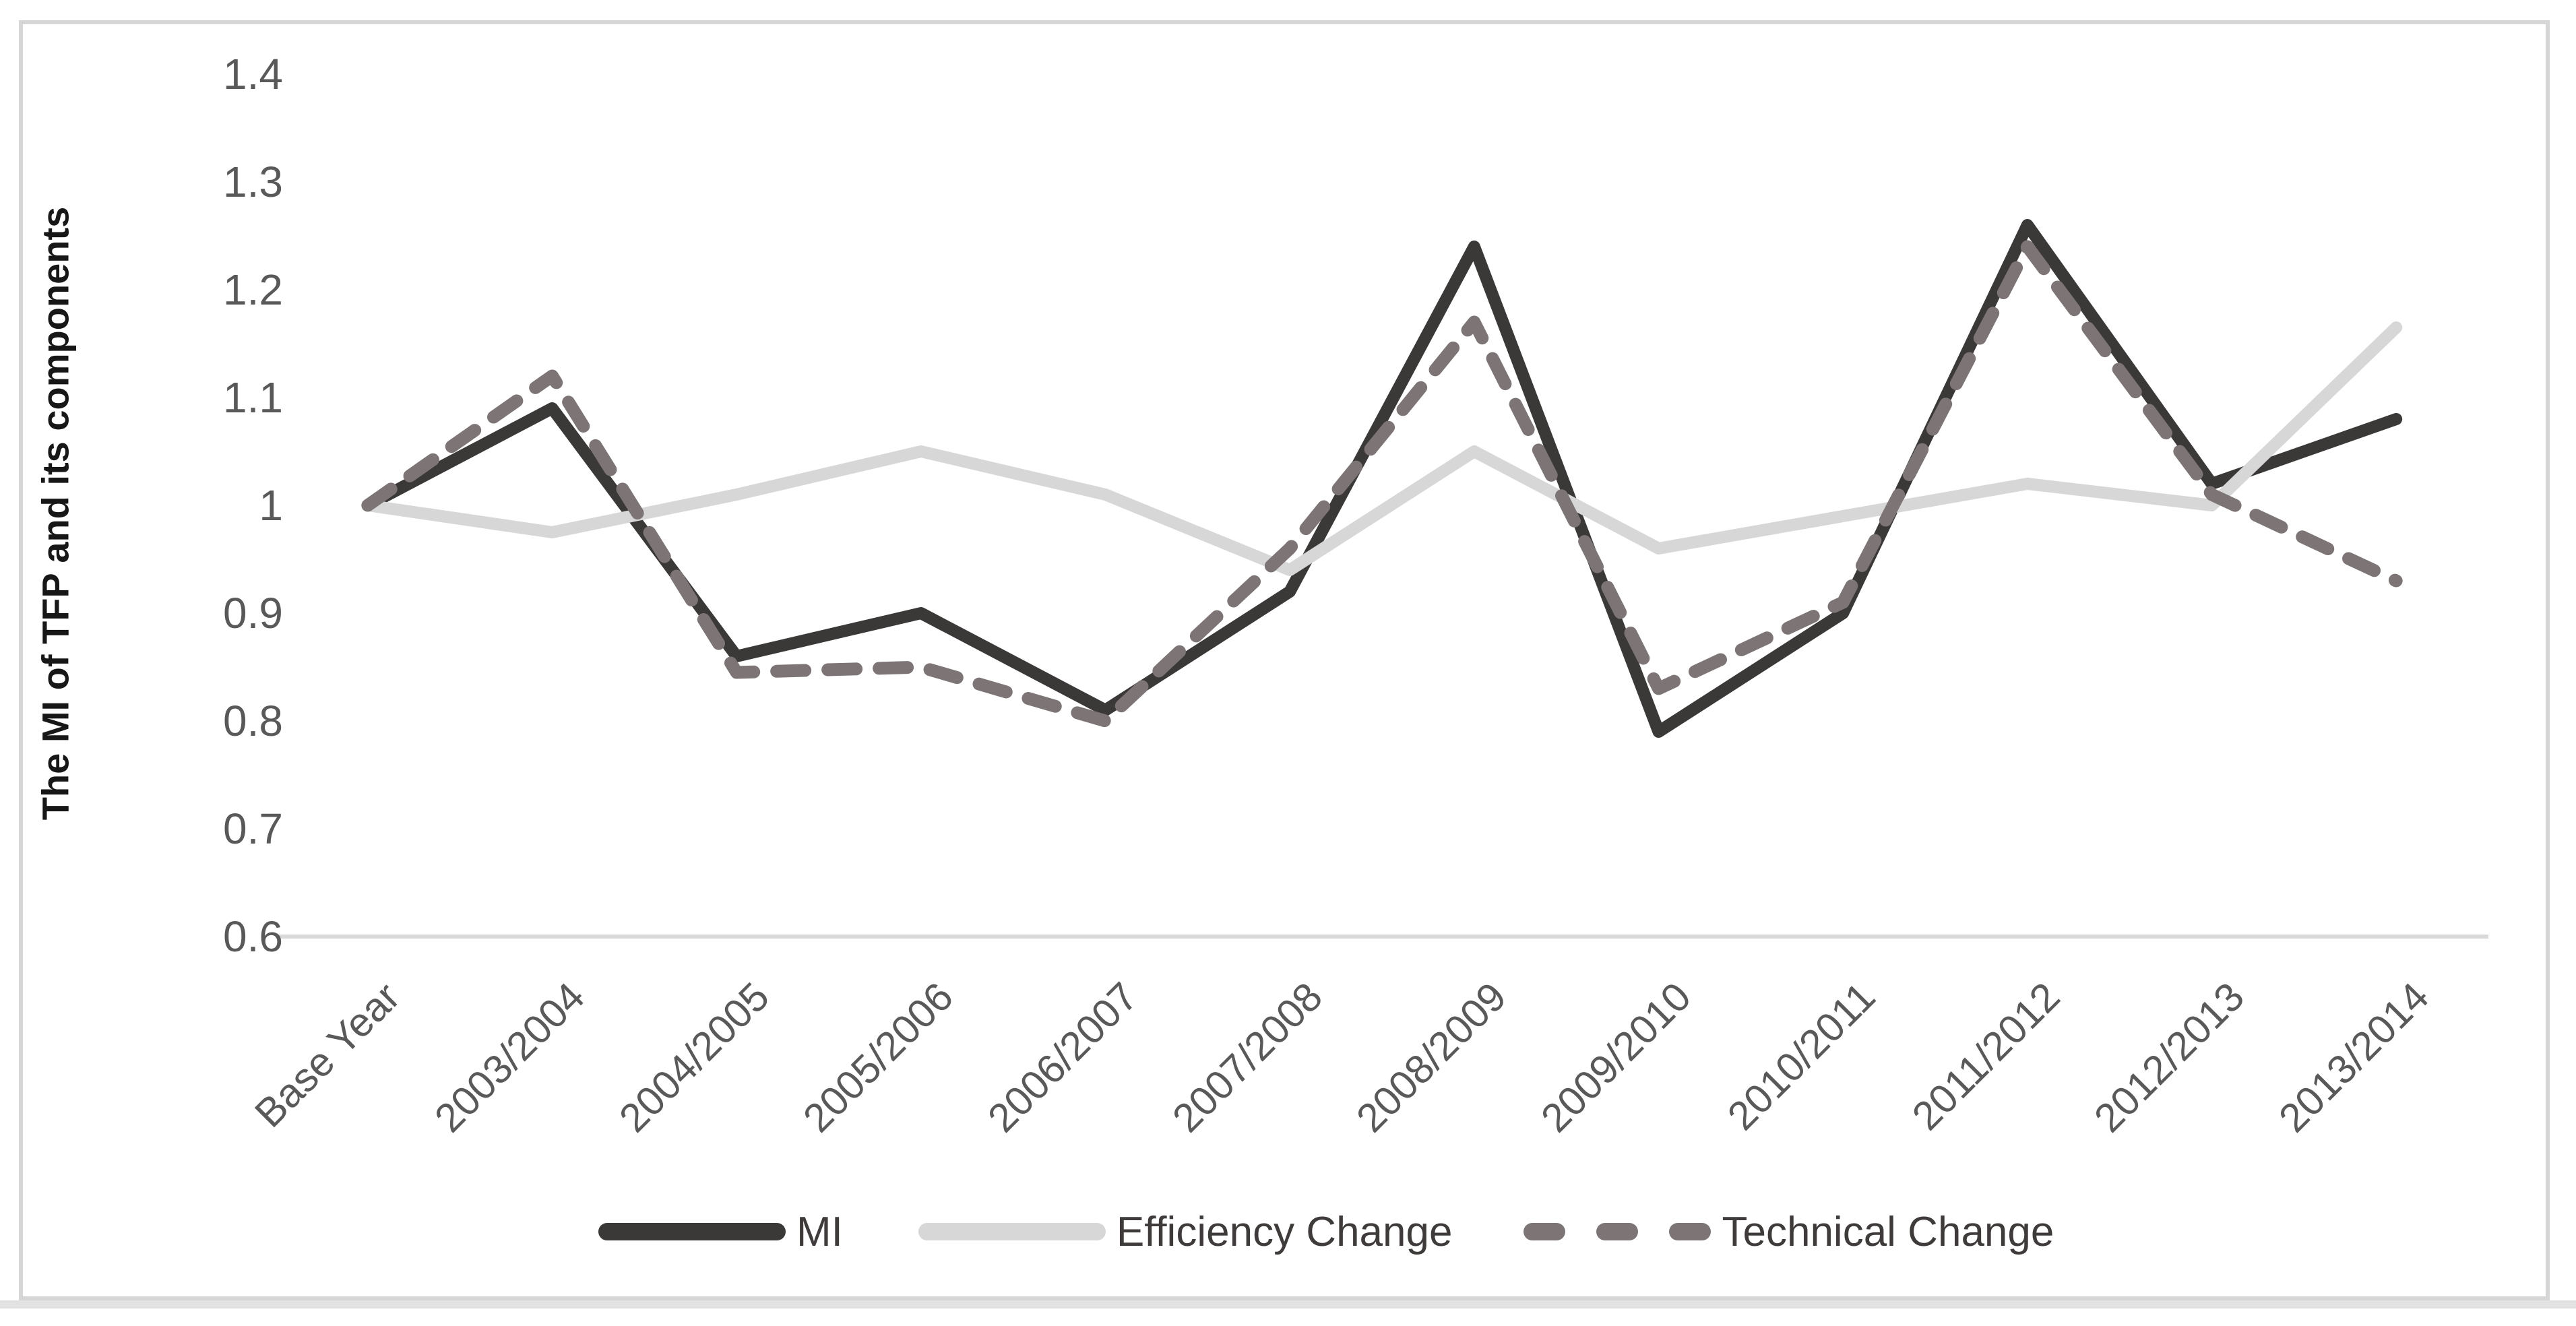 The image size is (2576, 1326). What do you see at coordinates (253, 937) in the screenshot?
I see `y-axis-tick-label: 0.6` at bounding box center [253, 937].